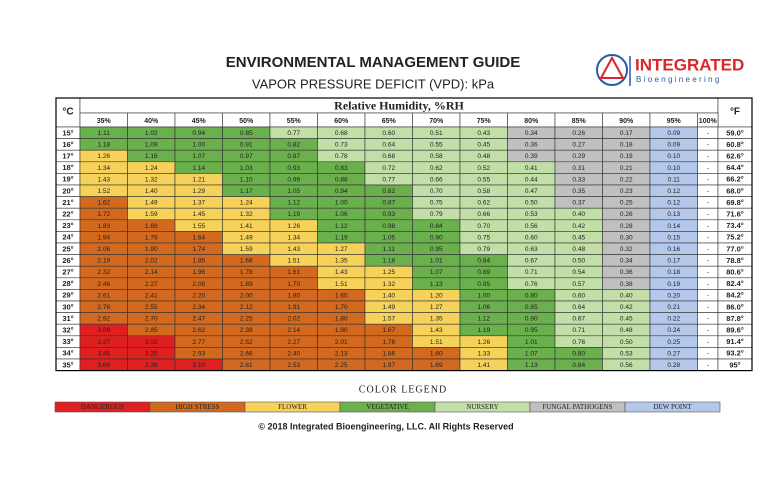 The image size is (768, 497). I want to click on vpd-value: 2.55, so click(151, 307).